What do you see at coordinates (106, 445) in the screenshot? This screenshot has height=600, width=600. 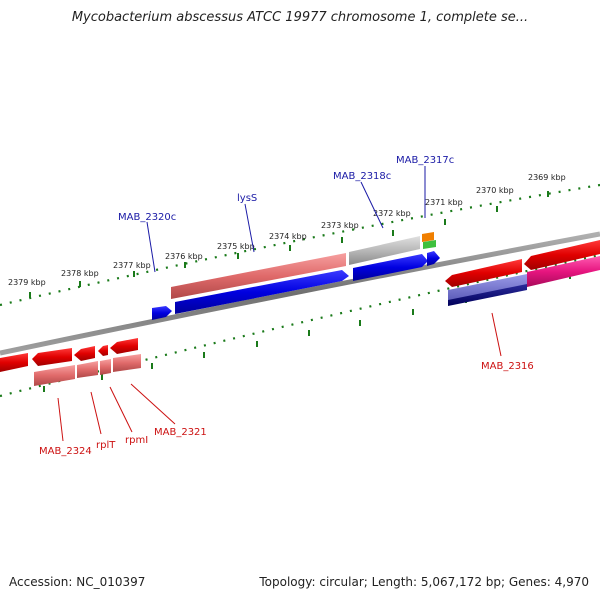 I see `gene-label-rplt: rplT` at bounding box center [106, 445].